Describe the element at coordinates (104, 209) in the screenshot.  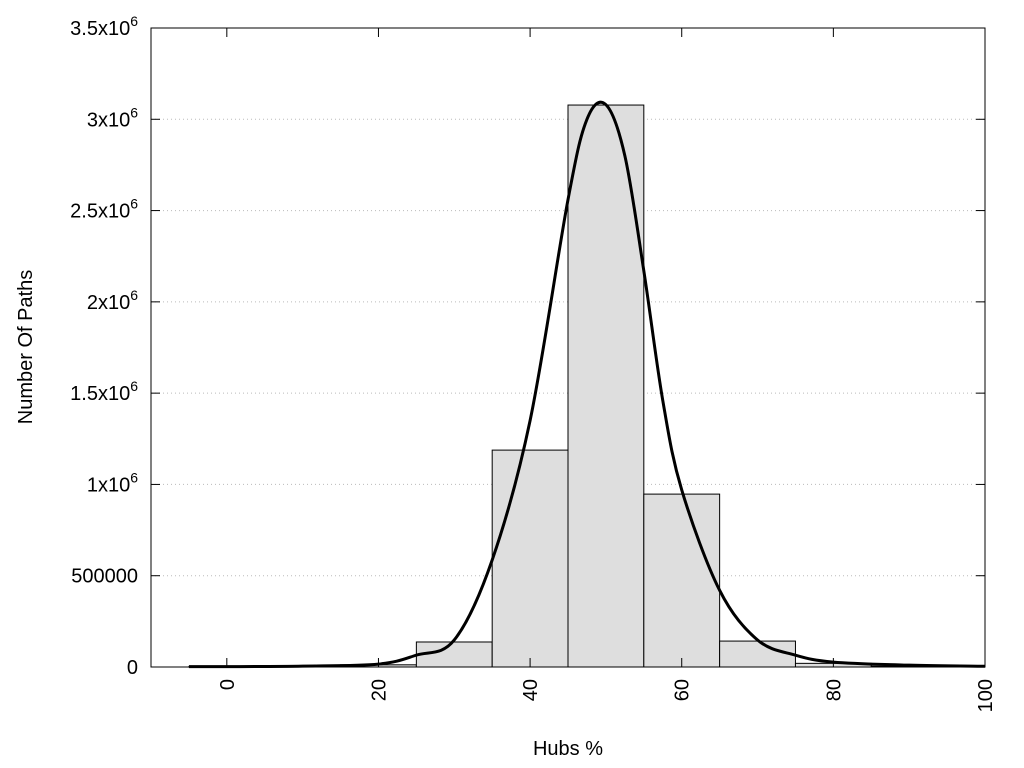
I see `y-tick-label: 2.5x10⁶` at that location.